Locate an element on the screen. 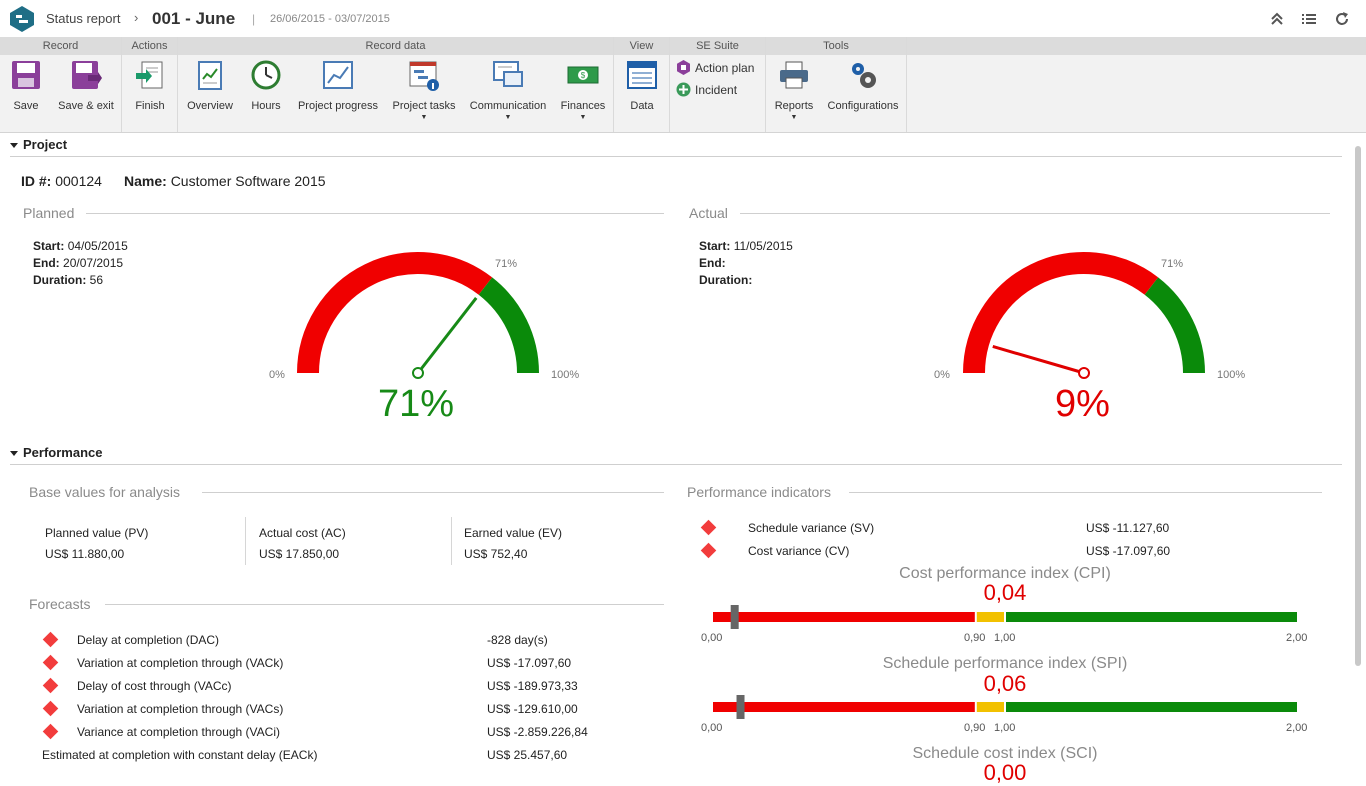  forecast-label: Delay of cost through (VACc) is located at coordinates (154, 686).